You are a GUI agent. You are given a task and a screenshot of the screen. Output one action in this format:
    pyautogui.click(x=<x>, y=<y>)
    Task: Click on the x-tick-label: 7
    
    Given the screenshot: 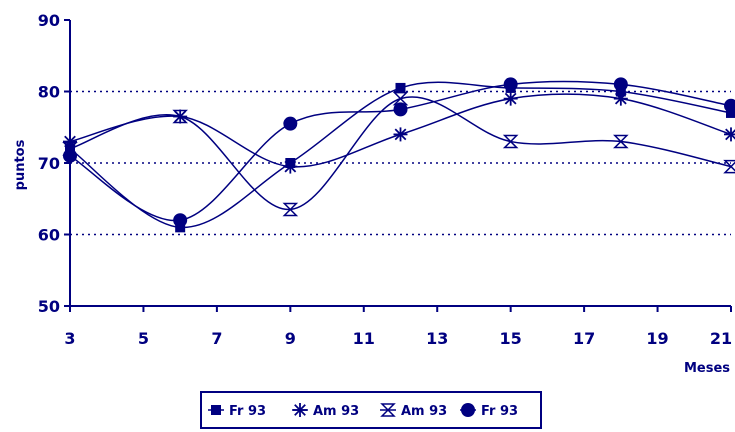 What is the action you would take?
    pyautogui.click(x=216, y=338)
    